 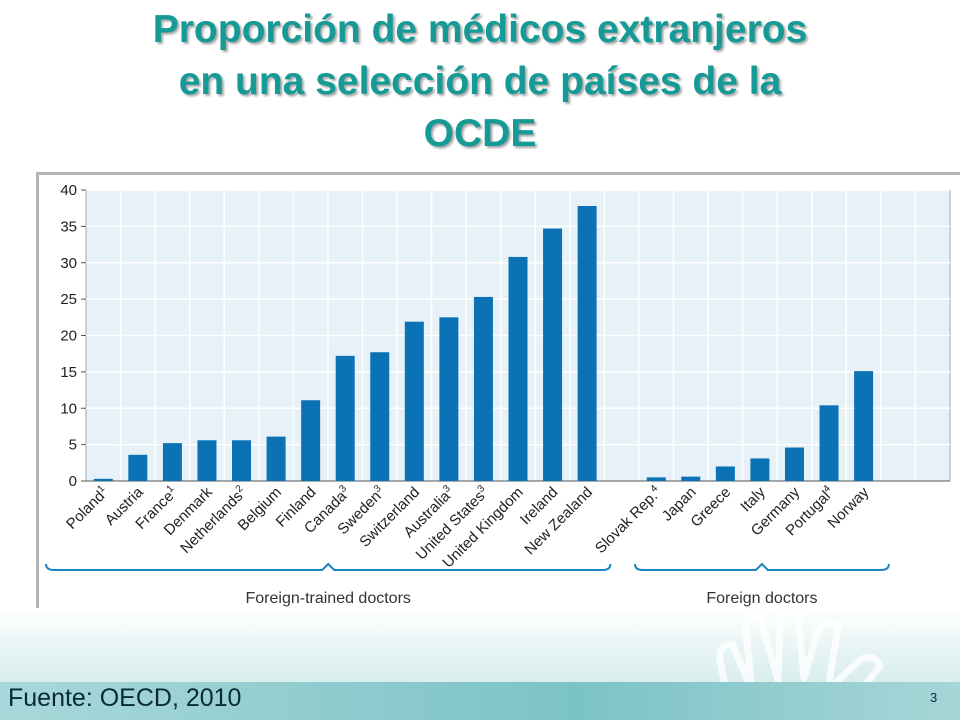 I want to click on title-line-2: en una selección de países de la, so click(x=480, y=81).